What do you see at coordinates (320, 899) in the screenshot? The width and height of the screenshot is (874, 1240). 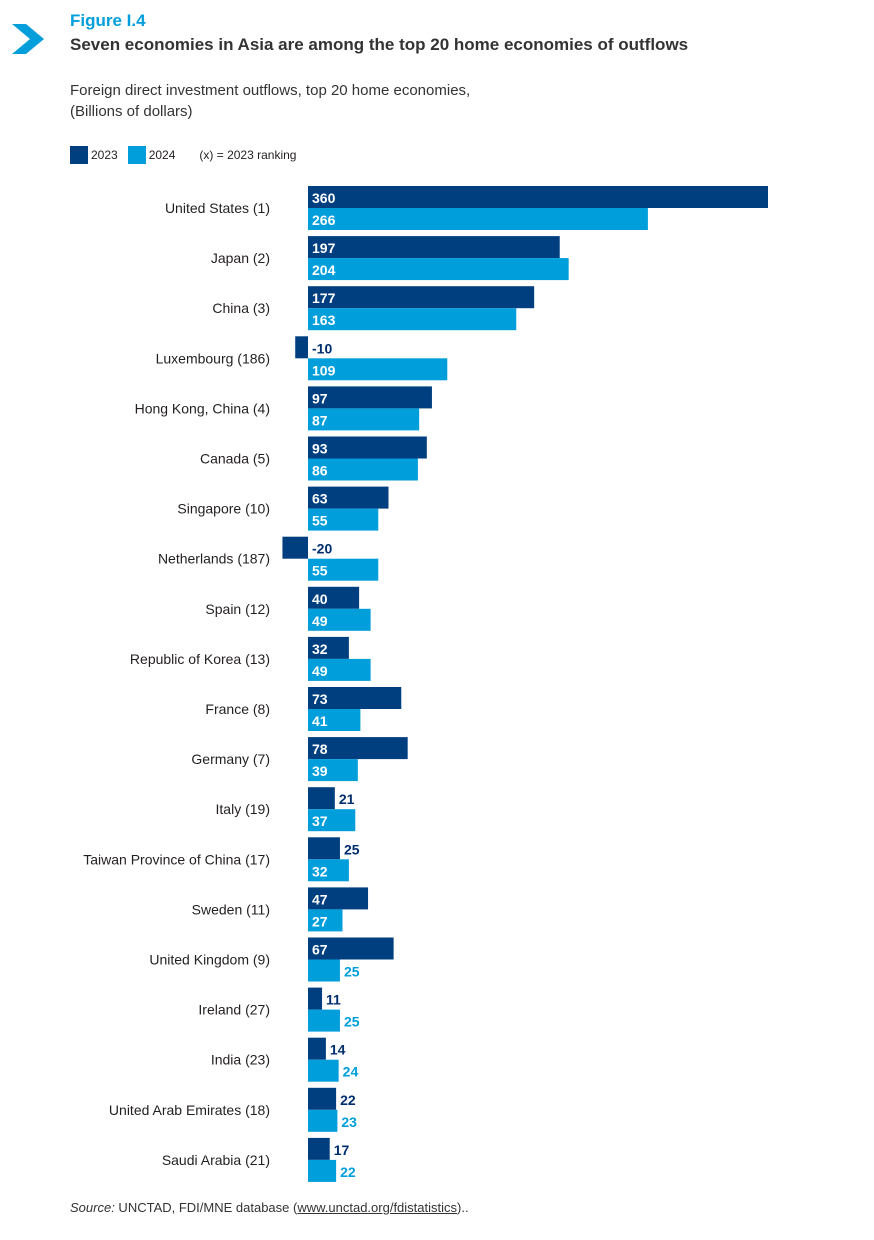 I see `data-label-2023: 47` at bounding box center [320, 899].